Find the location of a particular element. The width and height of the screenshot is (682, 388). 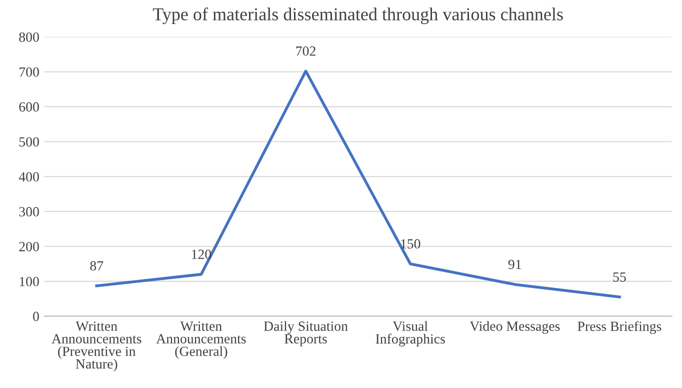

x-tick-label: Press Briefings is located at coordinates (620, 327).